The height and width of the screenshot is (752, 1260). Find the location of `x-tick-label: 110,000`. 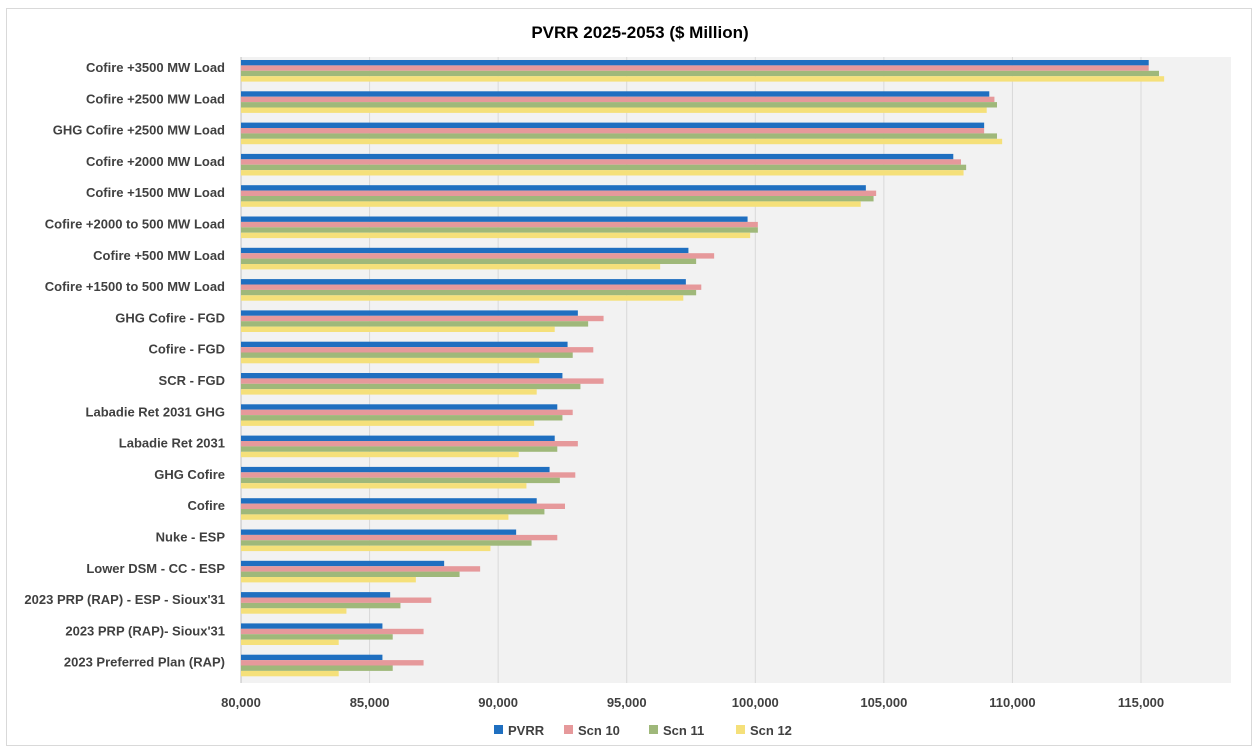

x-tick-label: 110,000 is located at coordinates (1012, 702).